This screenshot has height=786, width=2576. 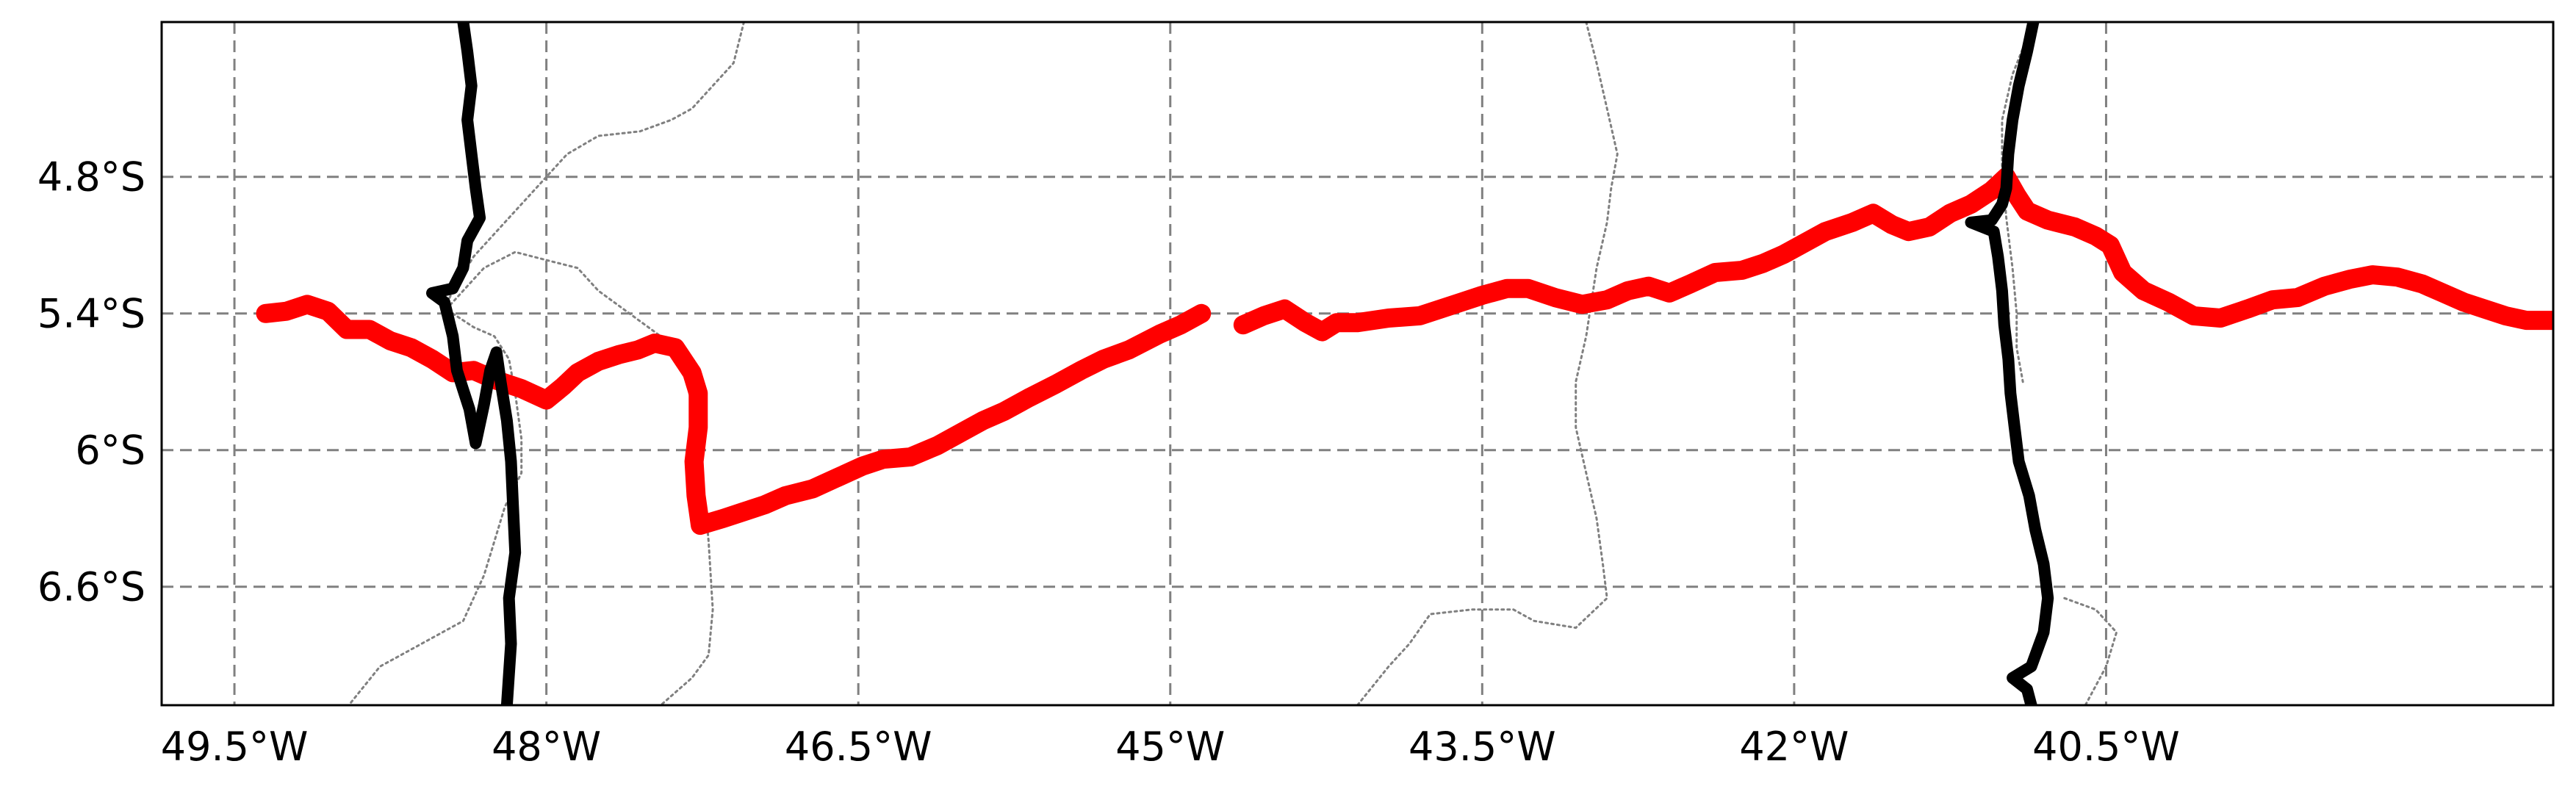 What do you see at coordinates (91, 177) in the screenshot?
I see `latitude-tick-label: 4.8°S` at bounding box center [91, 177].